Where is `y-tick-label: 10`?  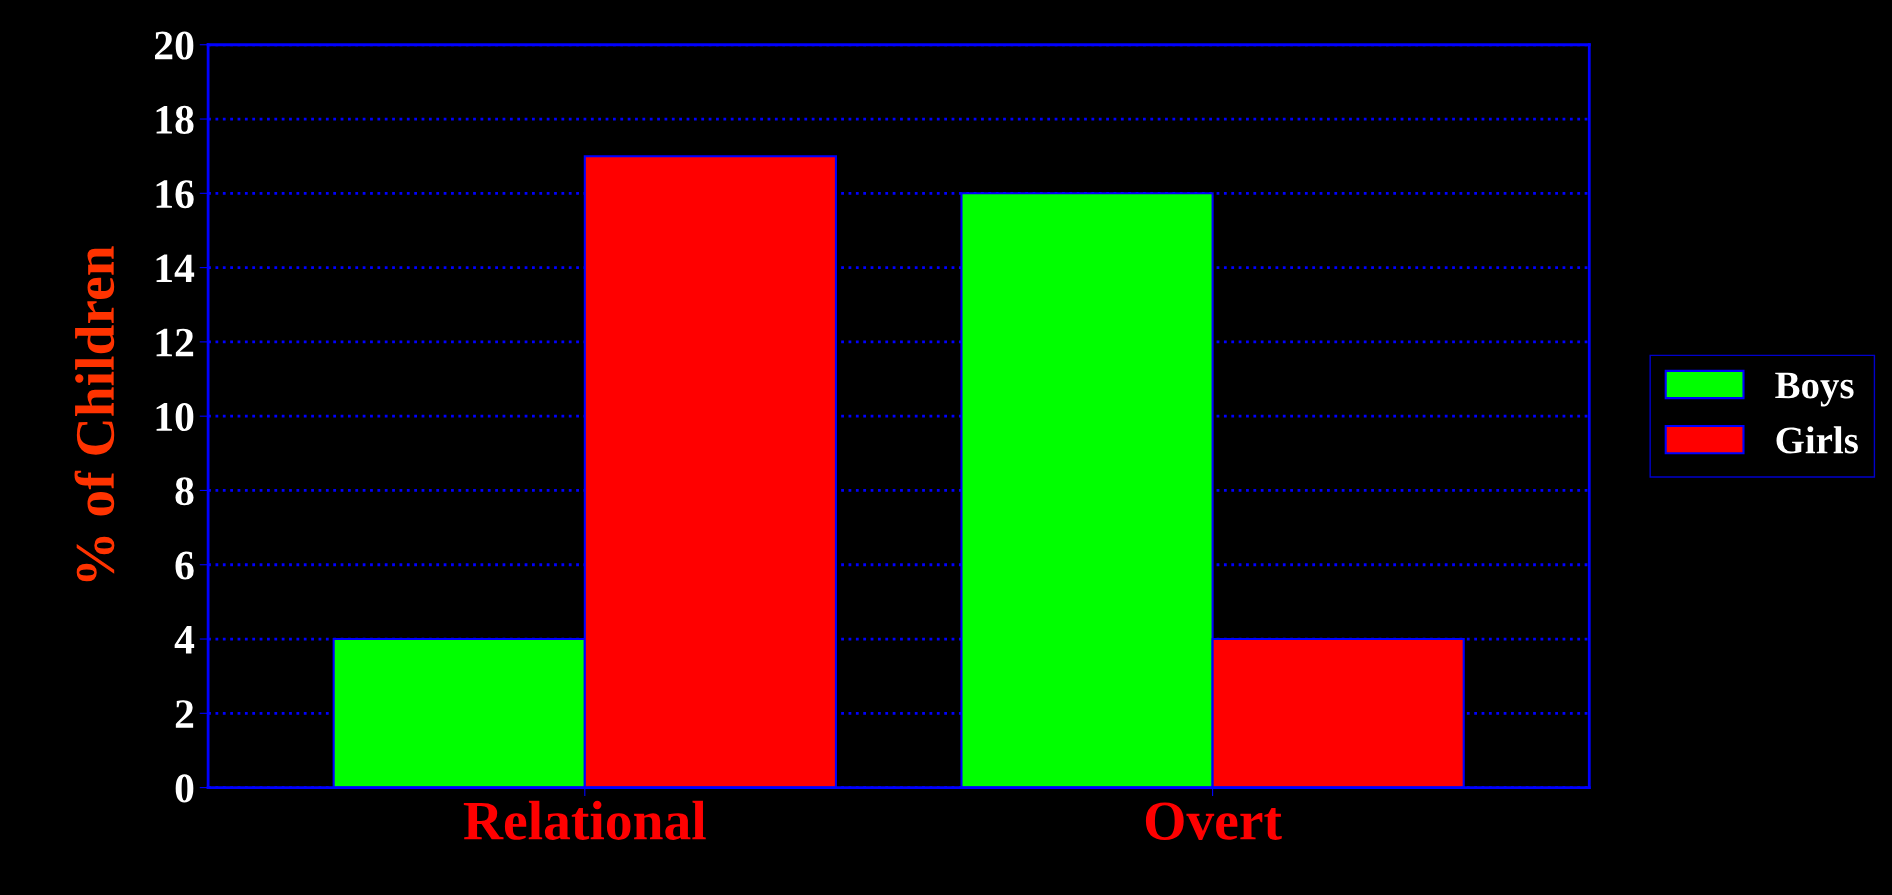
y-tick-label: 10 is located at coordinates (175, 417).